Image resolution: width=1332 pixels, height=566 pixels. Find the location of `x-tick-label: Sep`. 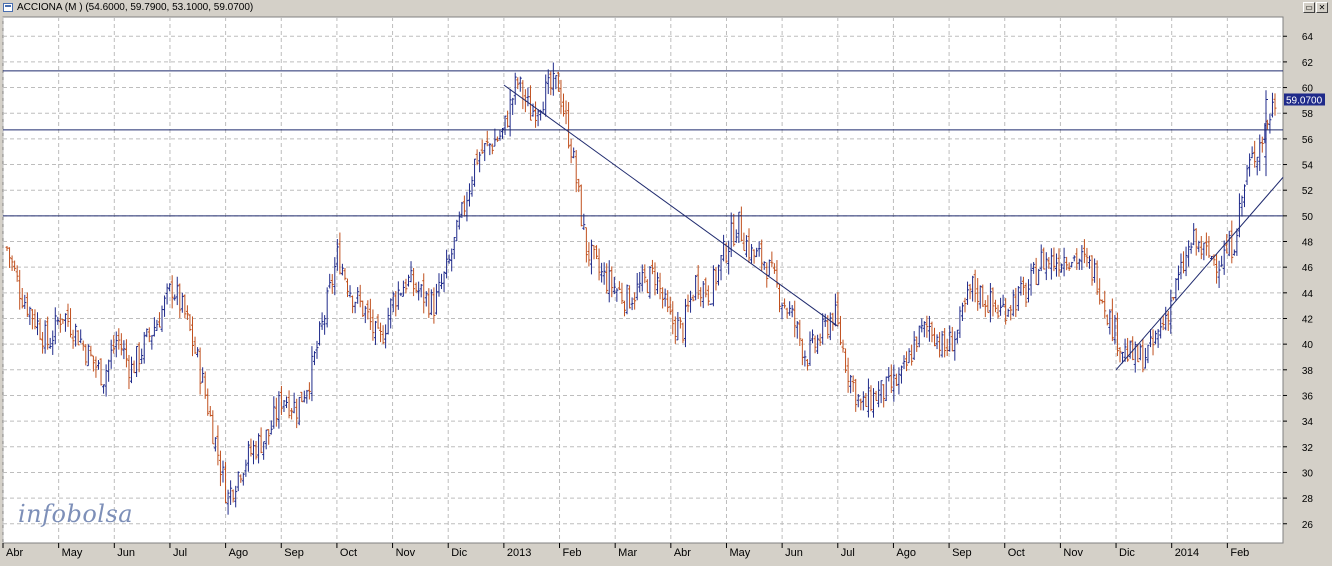

x-tick-label: Sep is located at coordinates (294, 553).